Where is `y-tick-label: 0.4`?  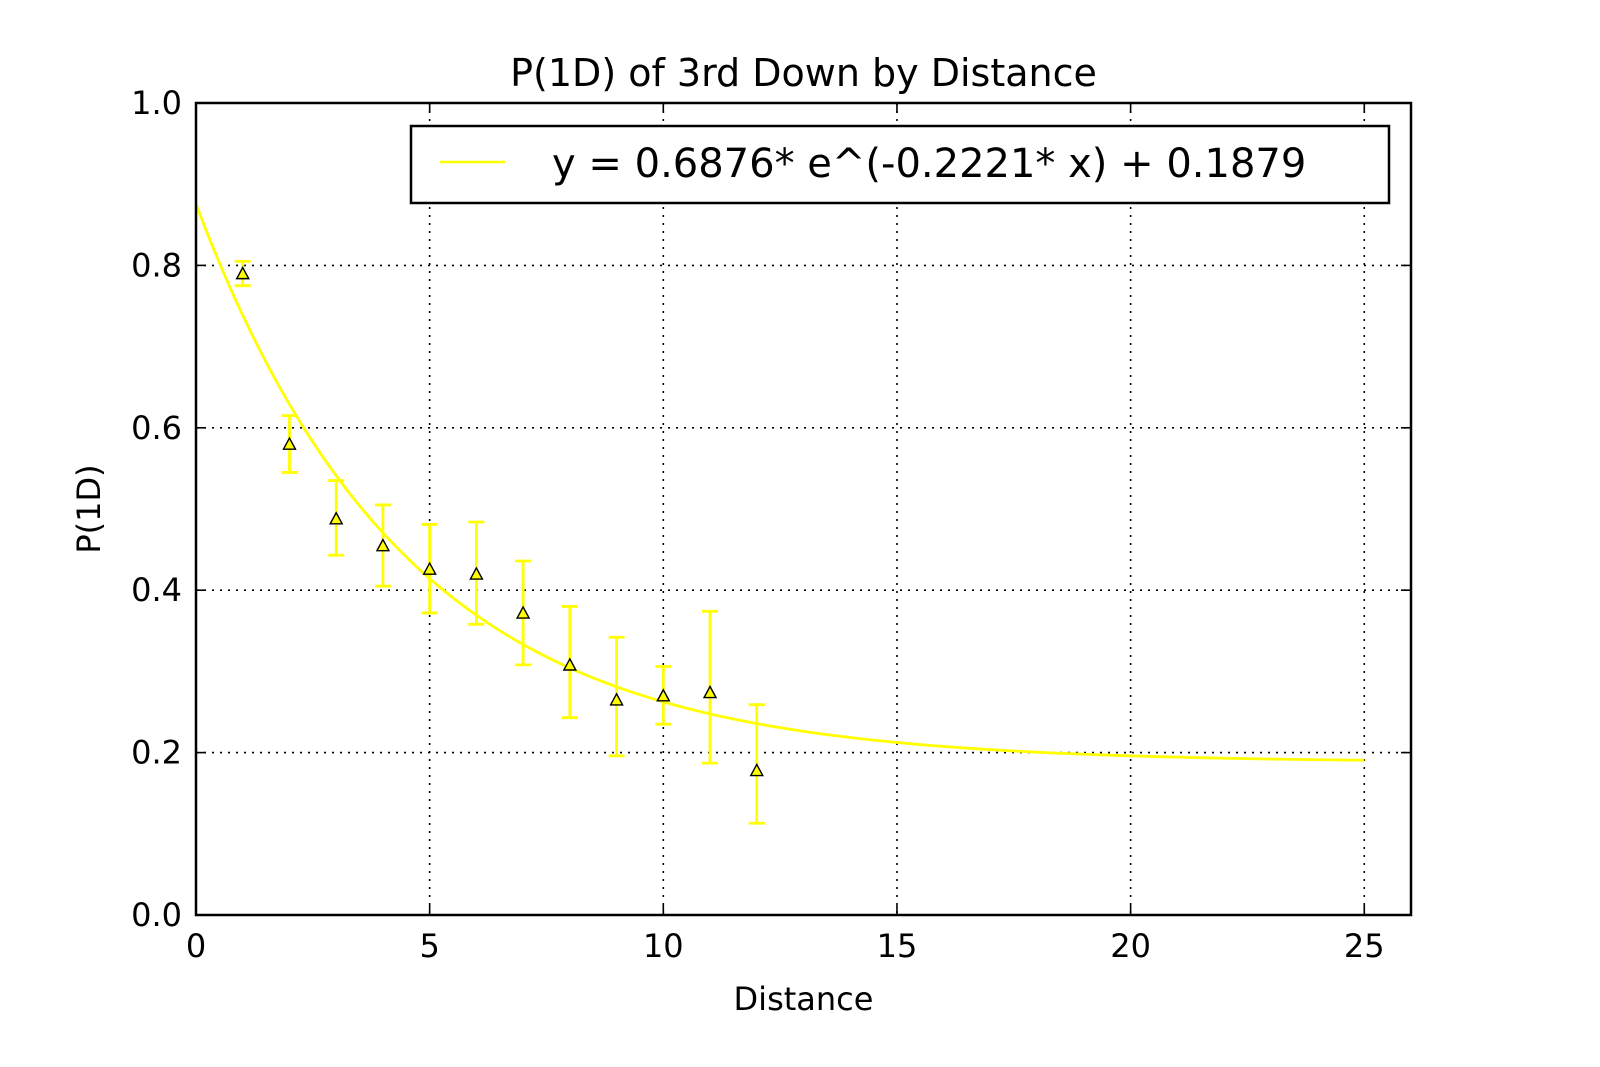
y-tick-label: 0.4 is located at coordinates (156, 590).